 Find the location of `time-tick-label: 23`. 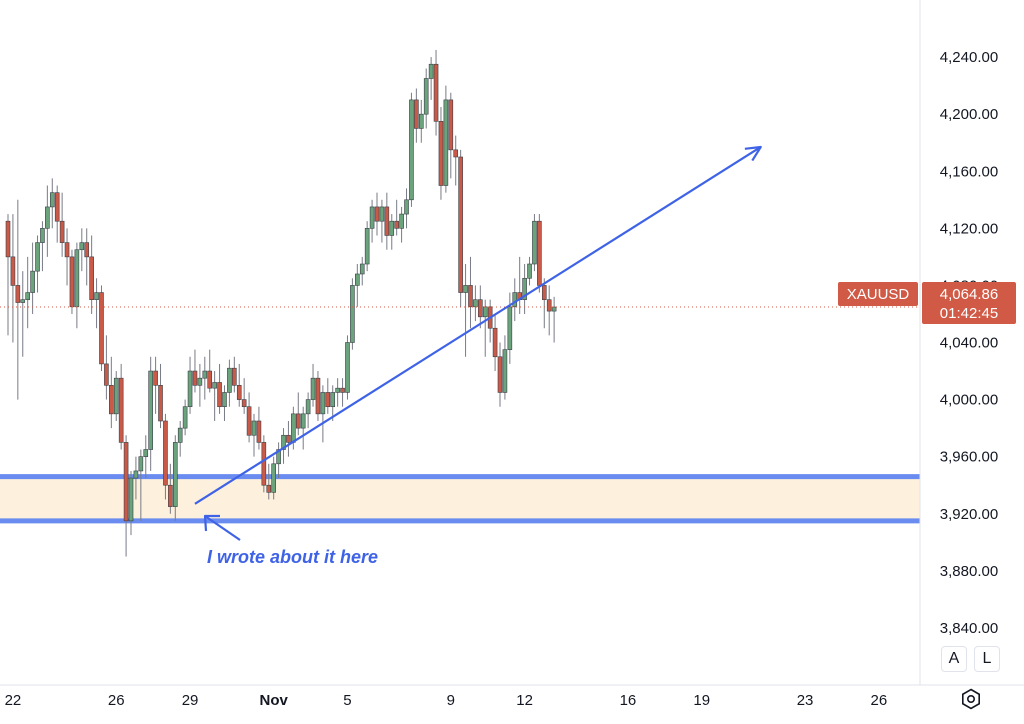

time-tick-label: 23 is located at coordinates (805, 700).